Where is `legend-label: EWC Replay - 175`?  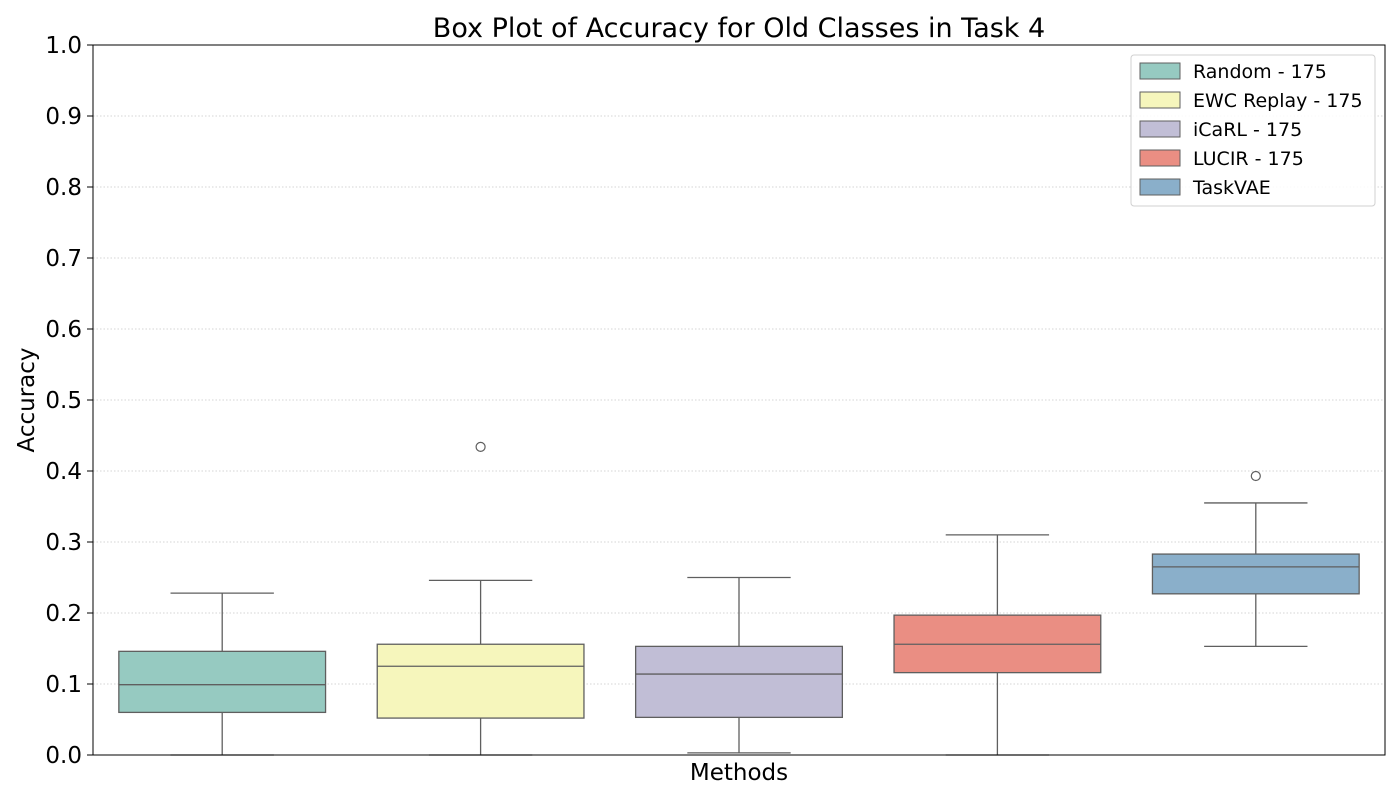 legend-label: EWC Replay - 175 is located at coordinates (1278, 101).